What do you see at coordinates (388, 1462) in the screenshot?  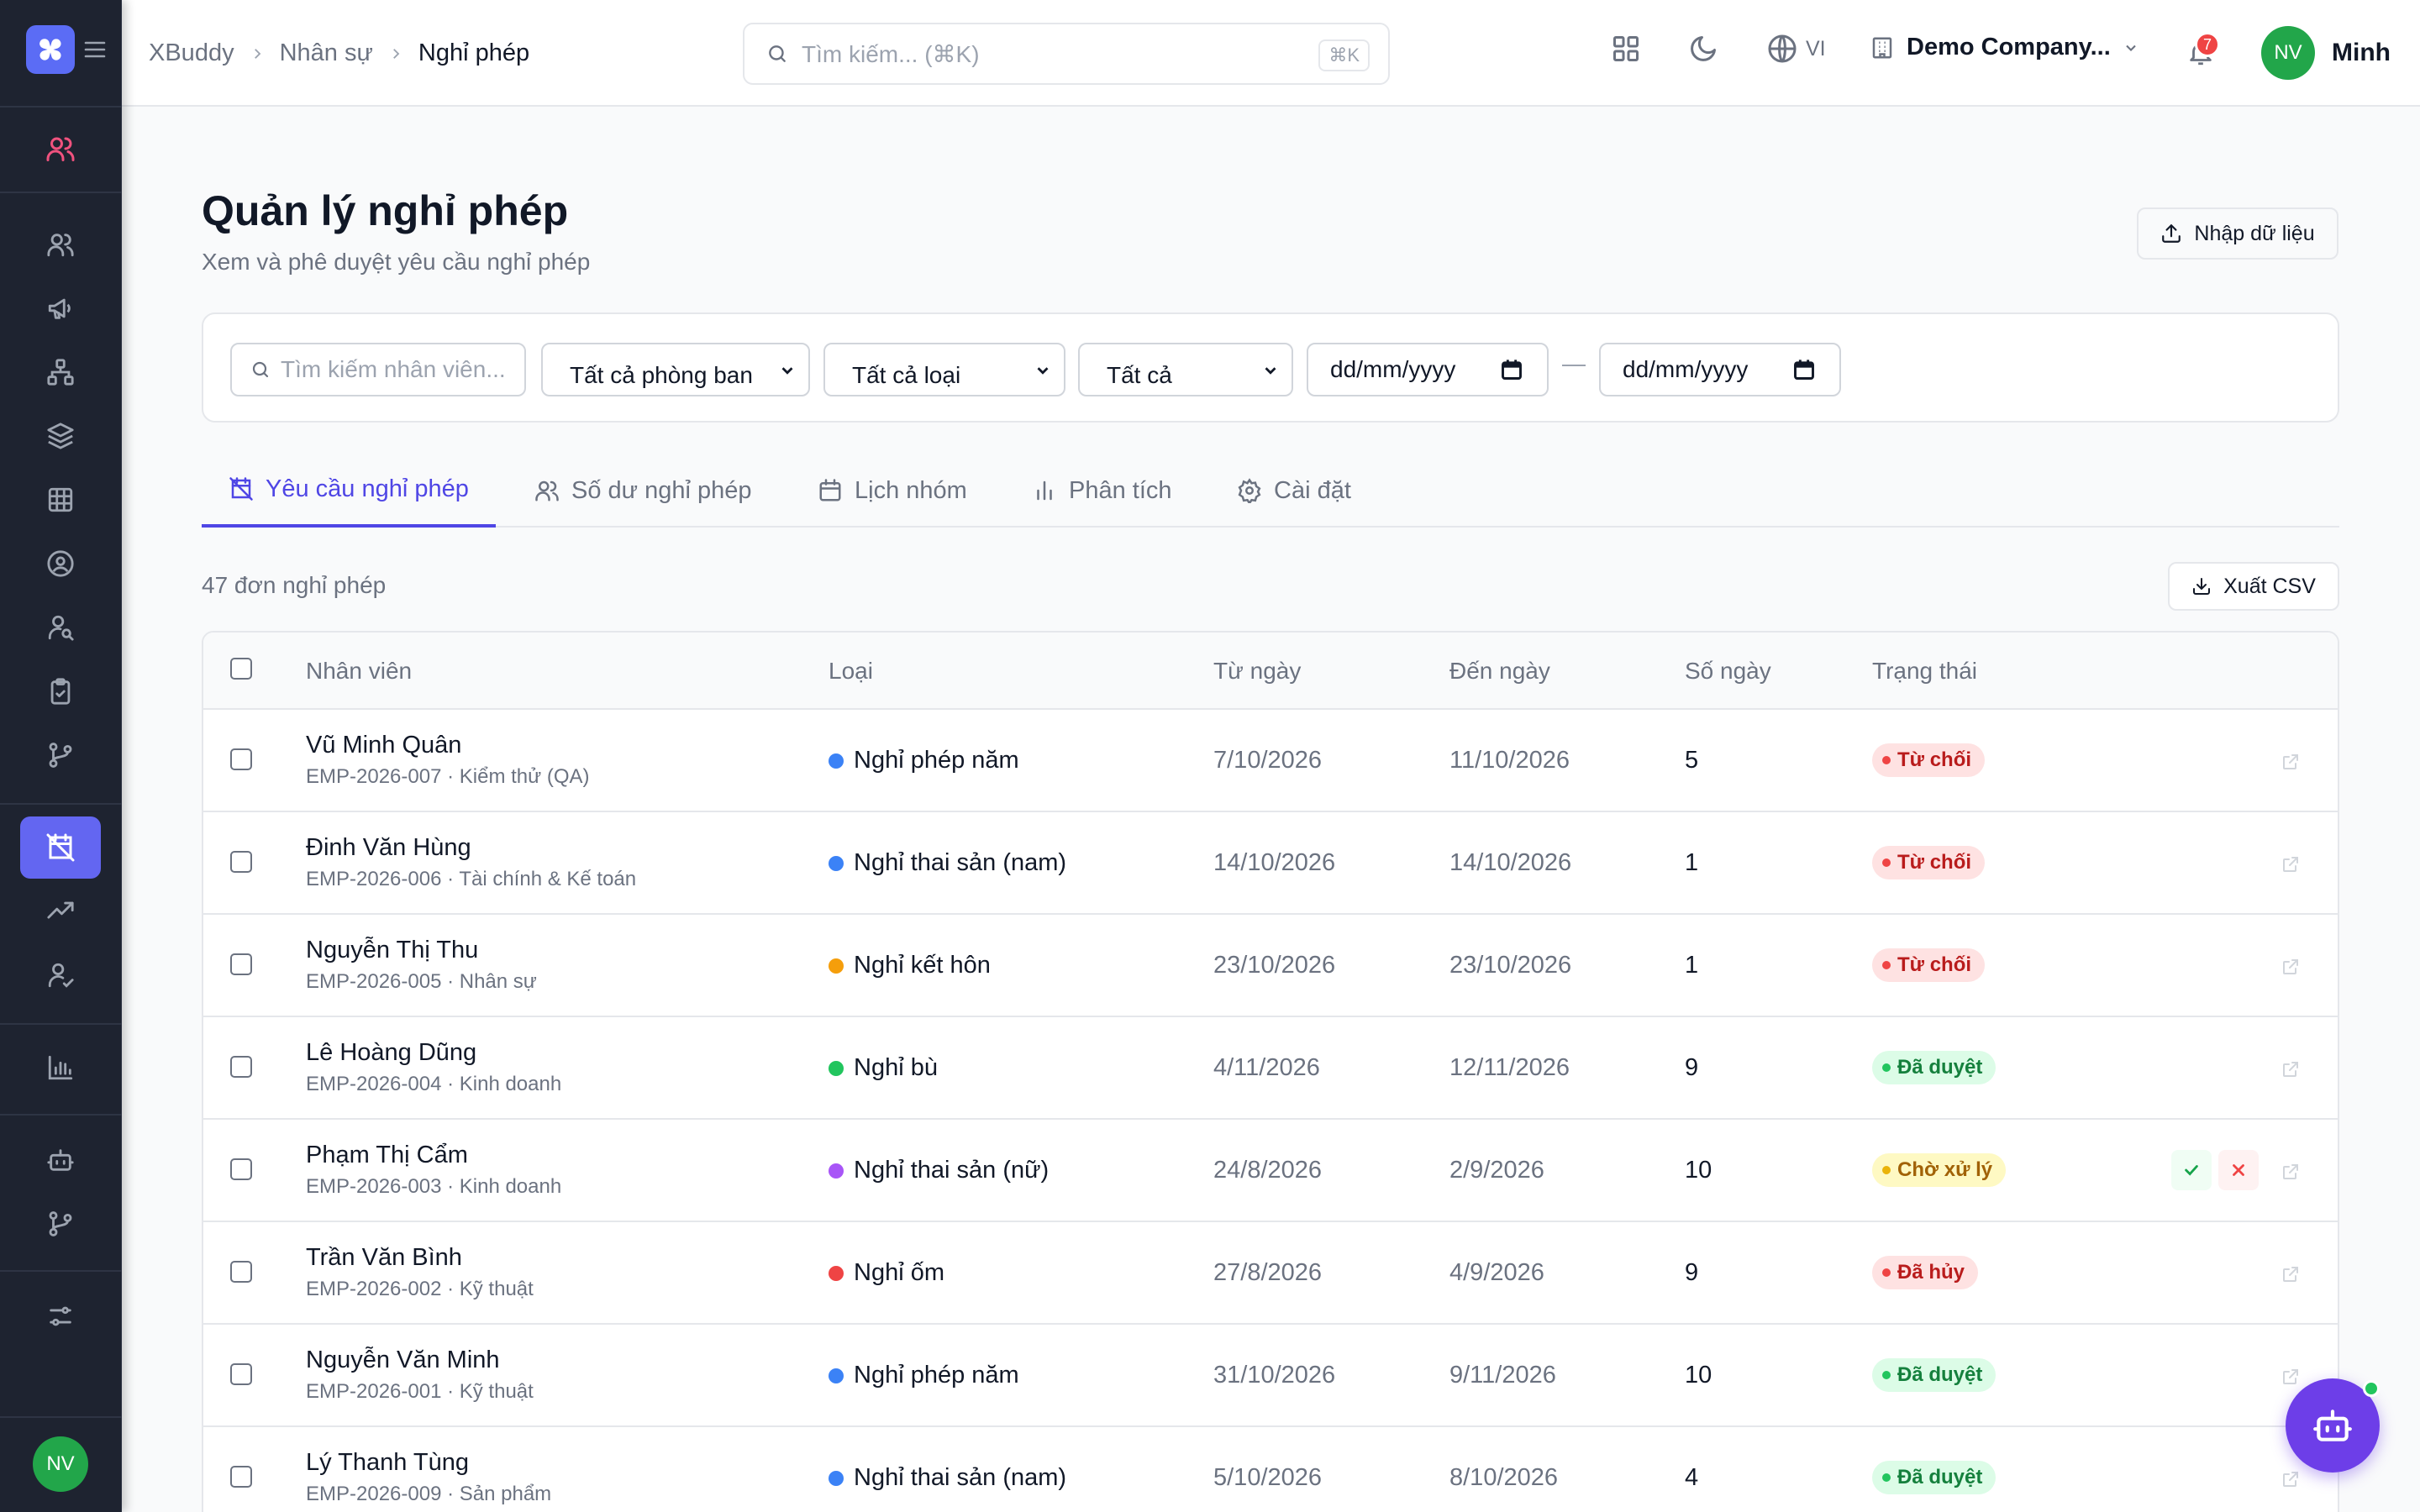 I see `employee-name: Lý Thanh Tùng` at bounding box center [388, 1462].